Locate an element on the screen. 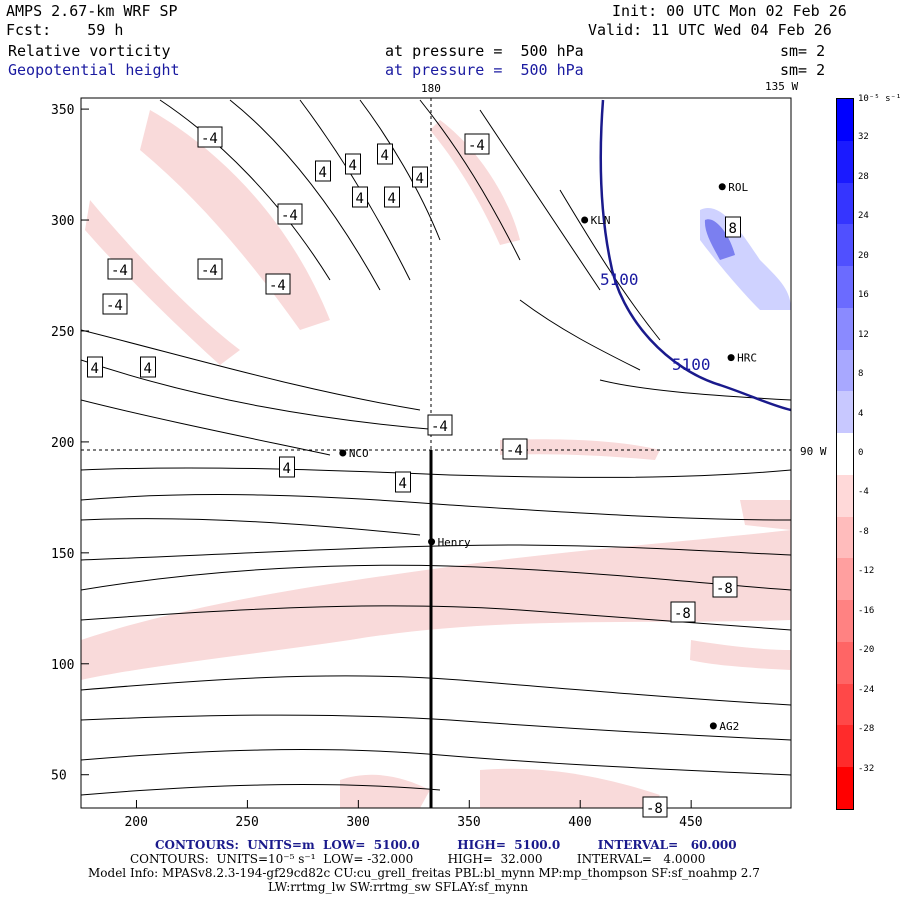 This screenshot has width=900, height=900. colorbar-label: -16 is located at coordinates (866, 610).